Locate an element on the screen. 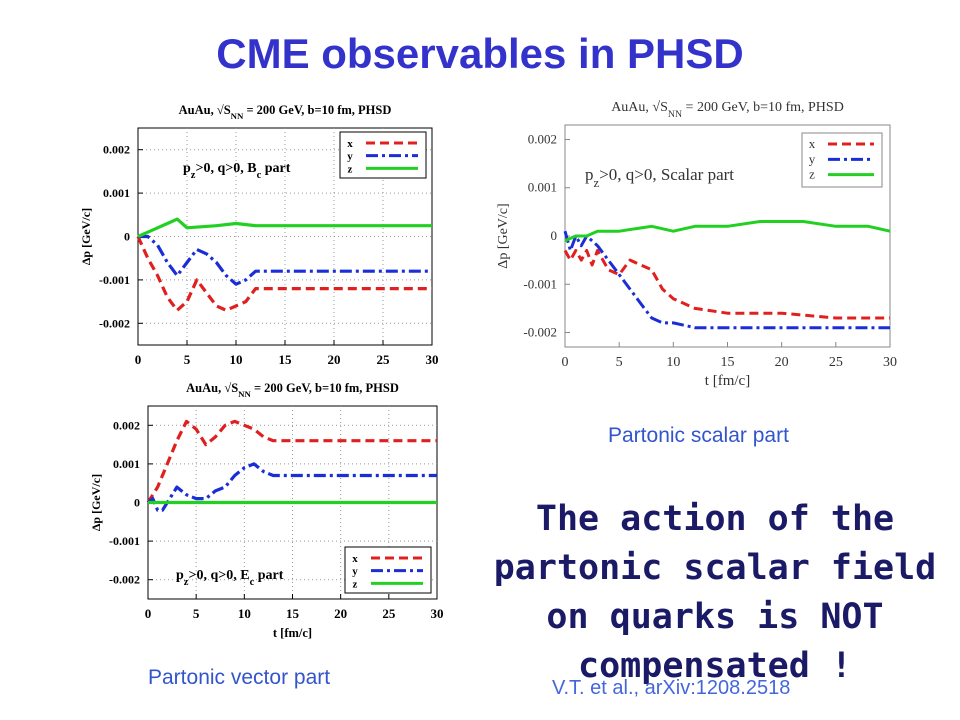 Image resolution: width=960 pixels, height=720 pixels. statement-line: partonic scalar field is located at coordinates (715, 568).